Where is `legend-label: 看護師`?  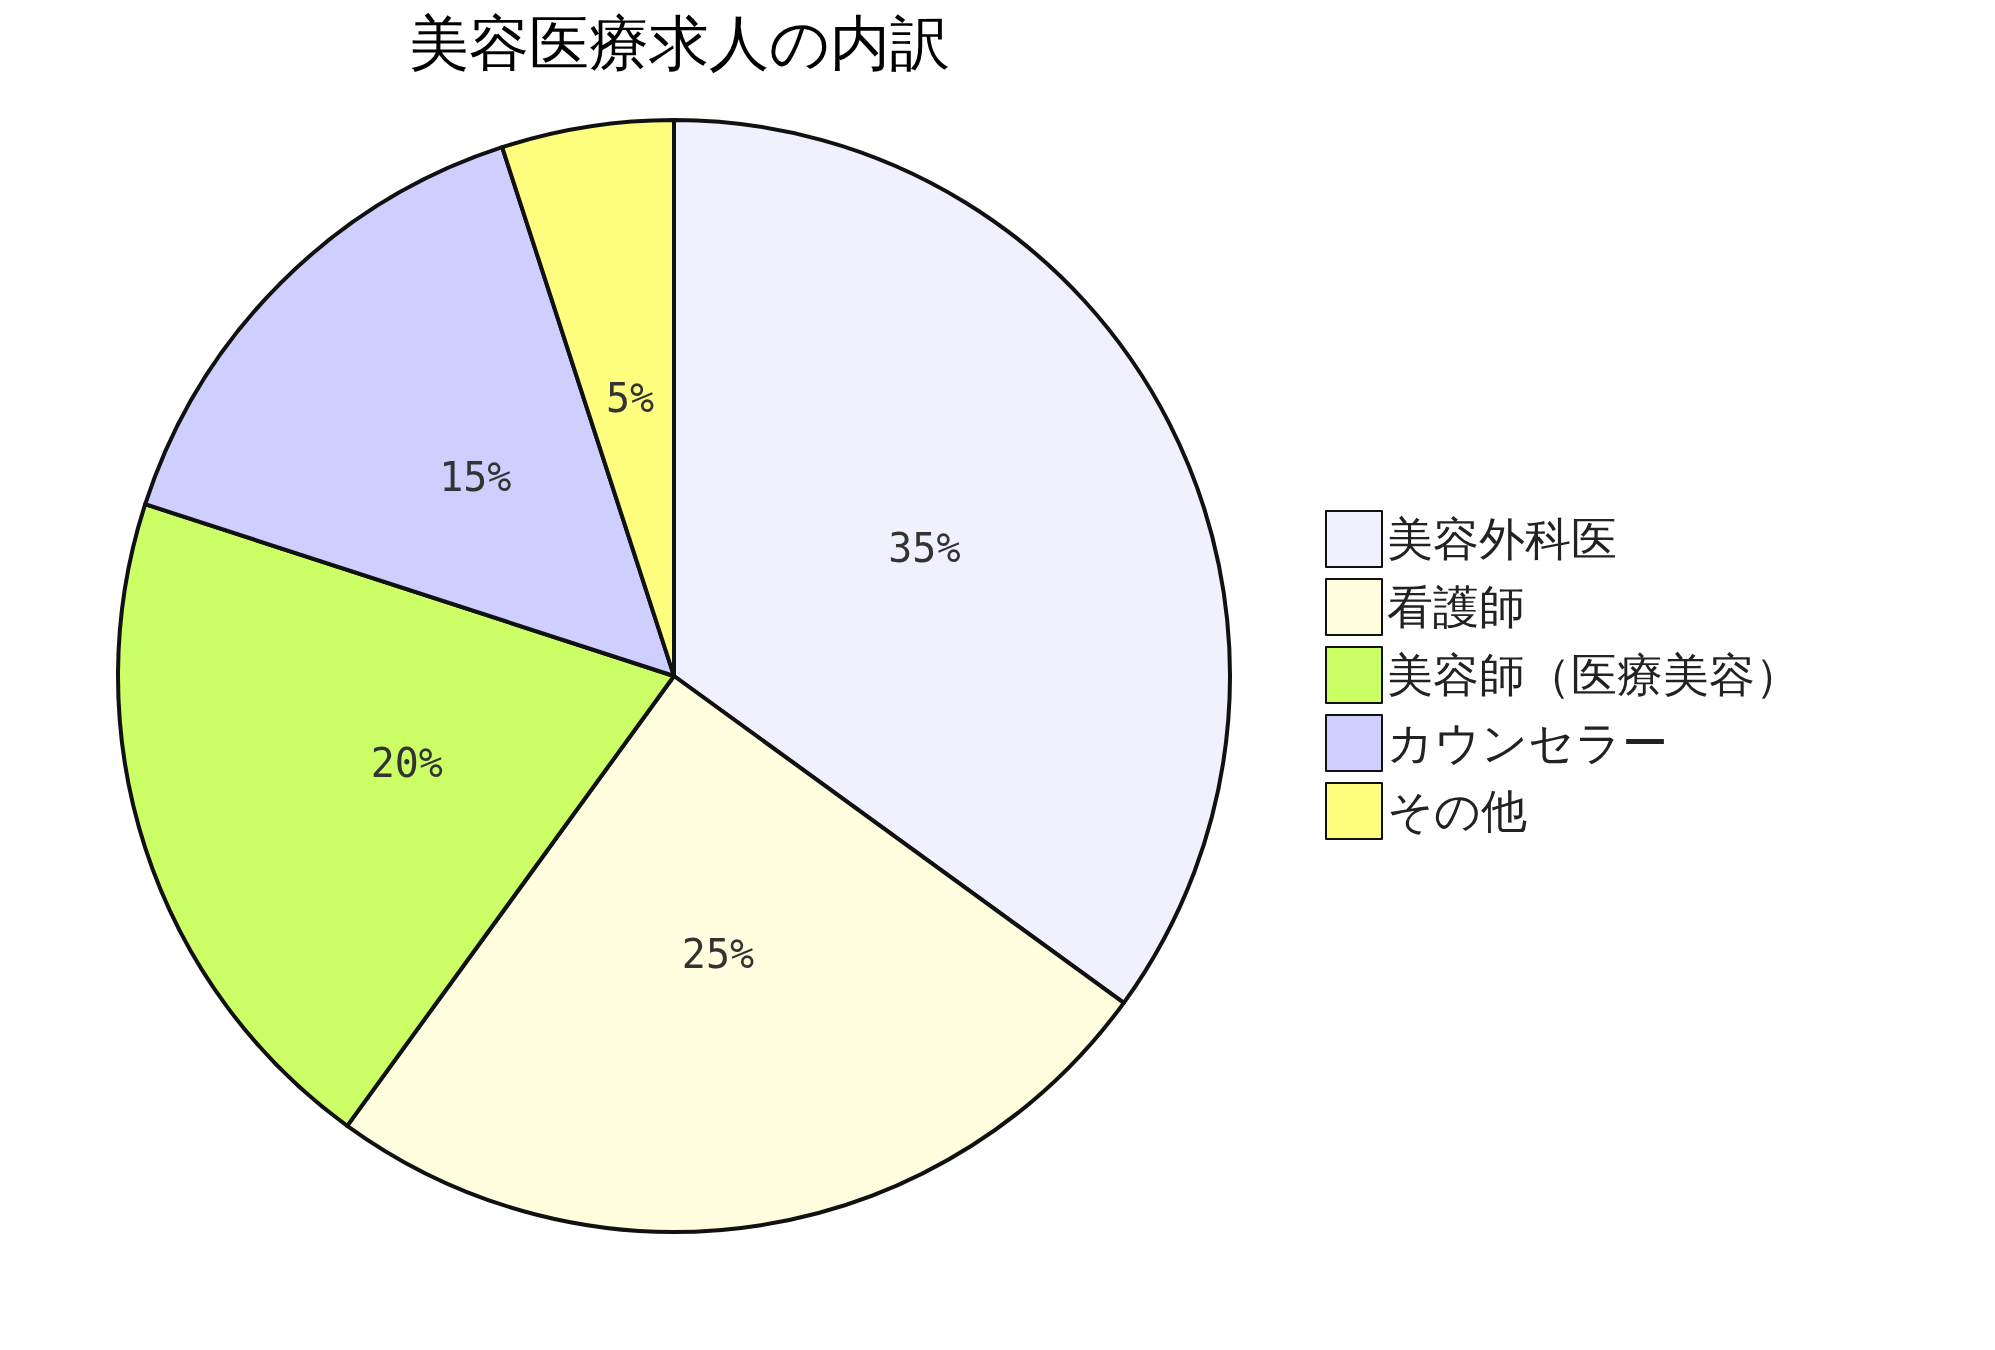 legend-label: 看護師 is located at coordinates (1456, 607).